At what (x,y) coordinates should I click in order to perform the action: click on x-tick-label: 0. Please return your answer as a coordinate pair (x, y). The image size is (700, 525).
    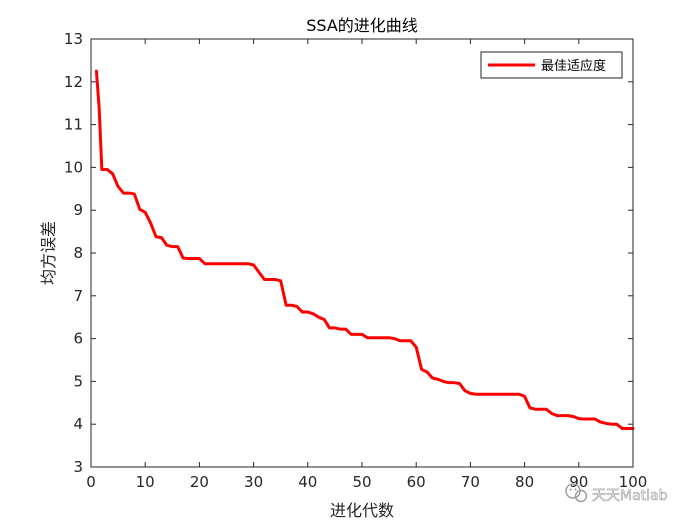
    Looking at the image, I should click on (91, 482).